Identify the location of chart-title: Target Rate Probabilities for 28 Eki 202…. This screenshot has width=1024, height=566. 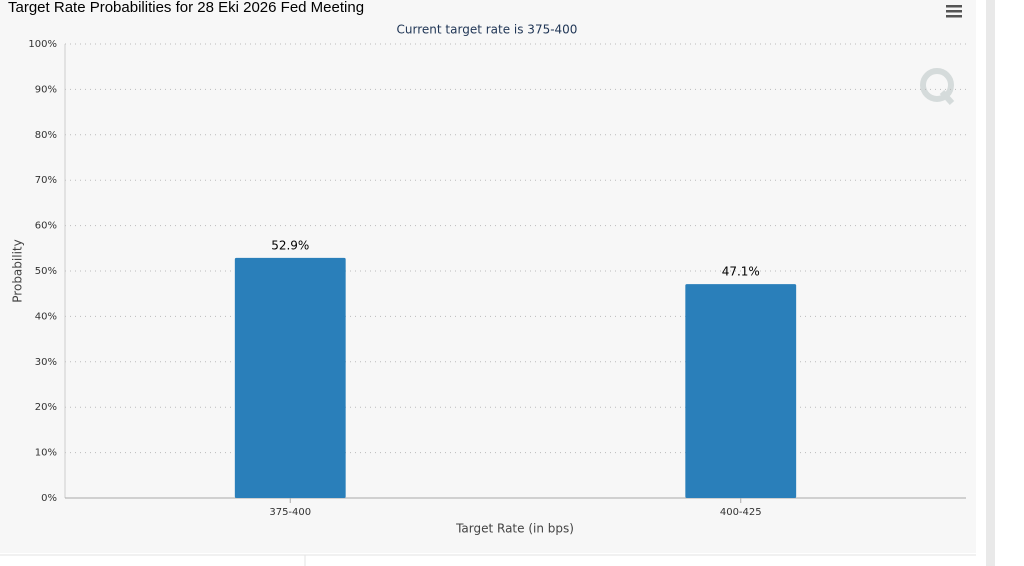
(186, 8).